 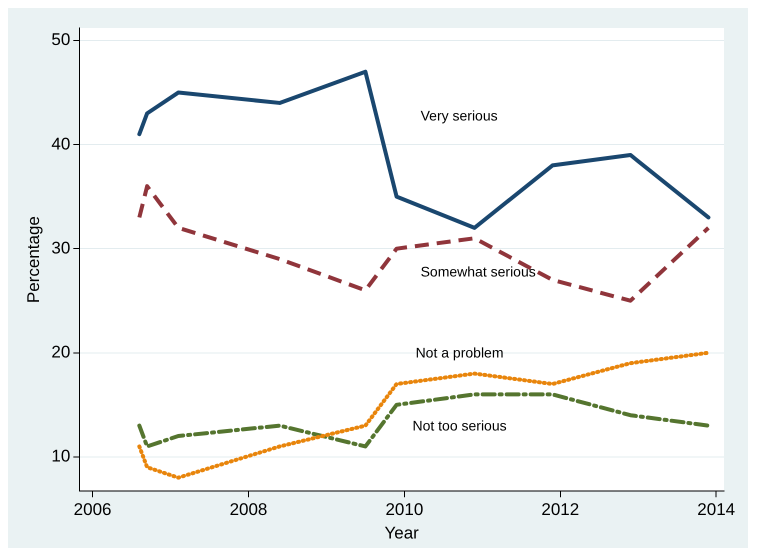 I want to click on y-axis-title: Percentage, so click(x=33, y=260).